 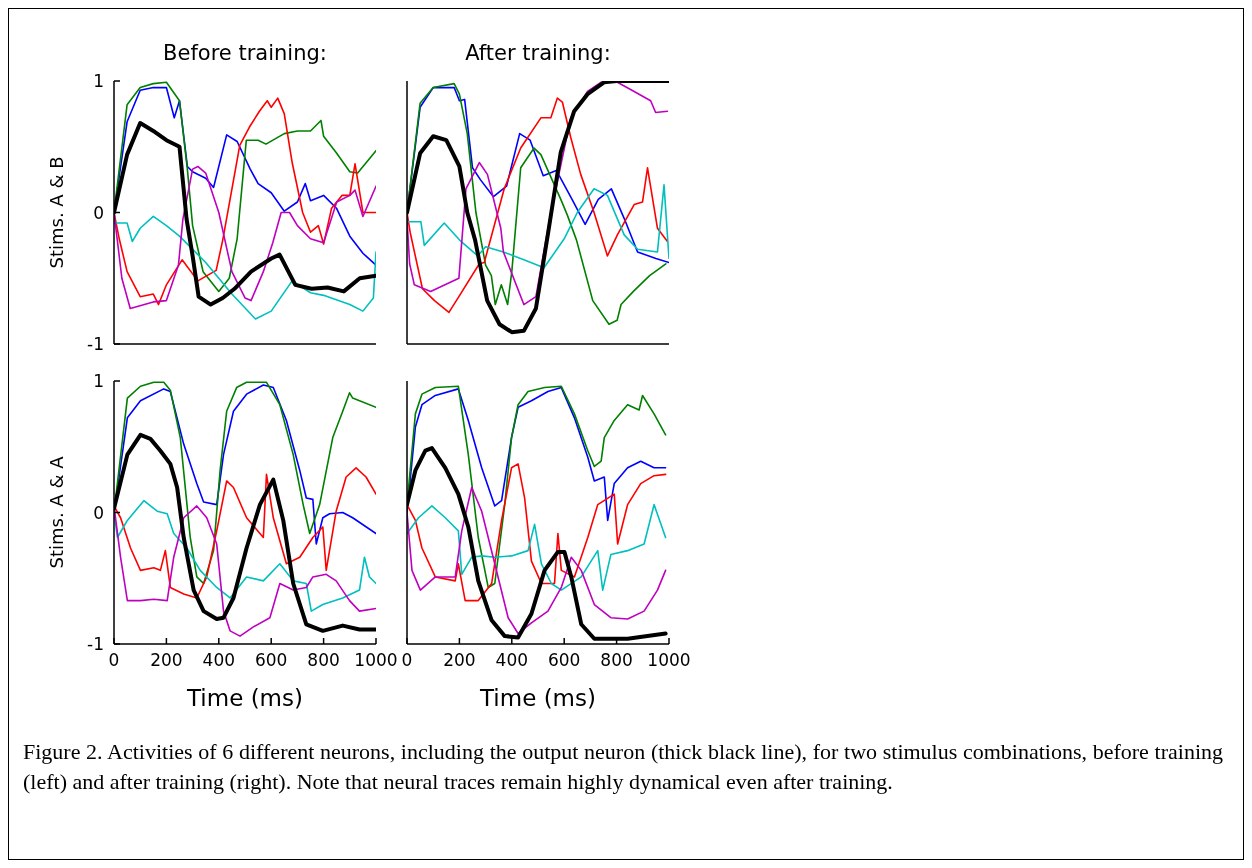 What do you see at coordinates (623, 767) in the screenshot?
I see `caption: Figure 2. Activities of 6 different neurons, including the output neuron (thick black line), for two stimulus combinations, before training (left) and after training (right). Note that neural traces remain highly dynamical even after training.` at bounding box center [623, 767].